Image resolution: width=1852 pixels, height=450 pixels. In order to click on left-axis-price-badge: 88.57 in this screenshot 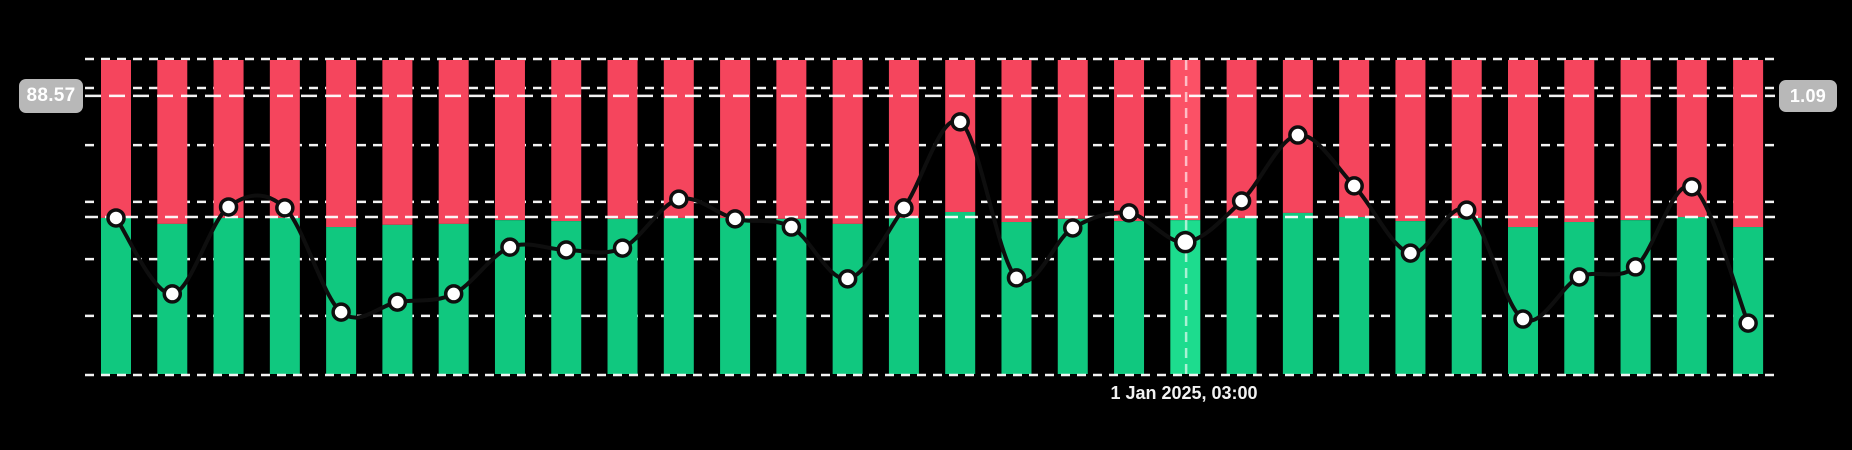, I will do `click(51, 96)`.